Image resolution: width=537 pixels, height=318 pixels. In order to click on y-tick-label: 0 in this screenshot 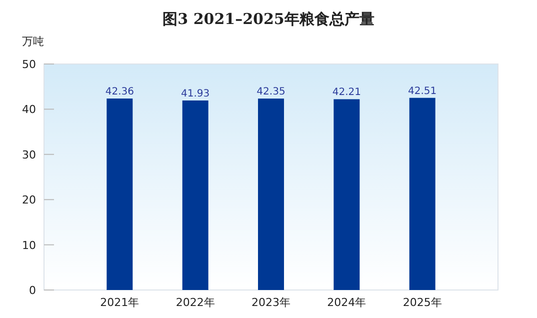, I will do `click(32, 290)`.